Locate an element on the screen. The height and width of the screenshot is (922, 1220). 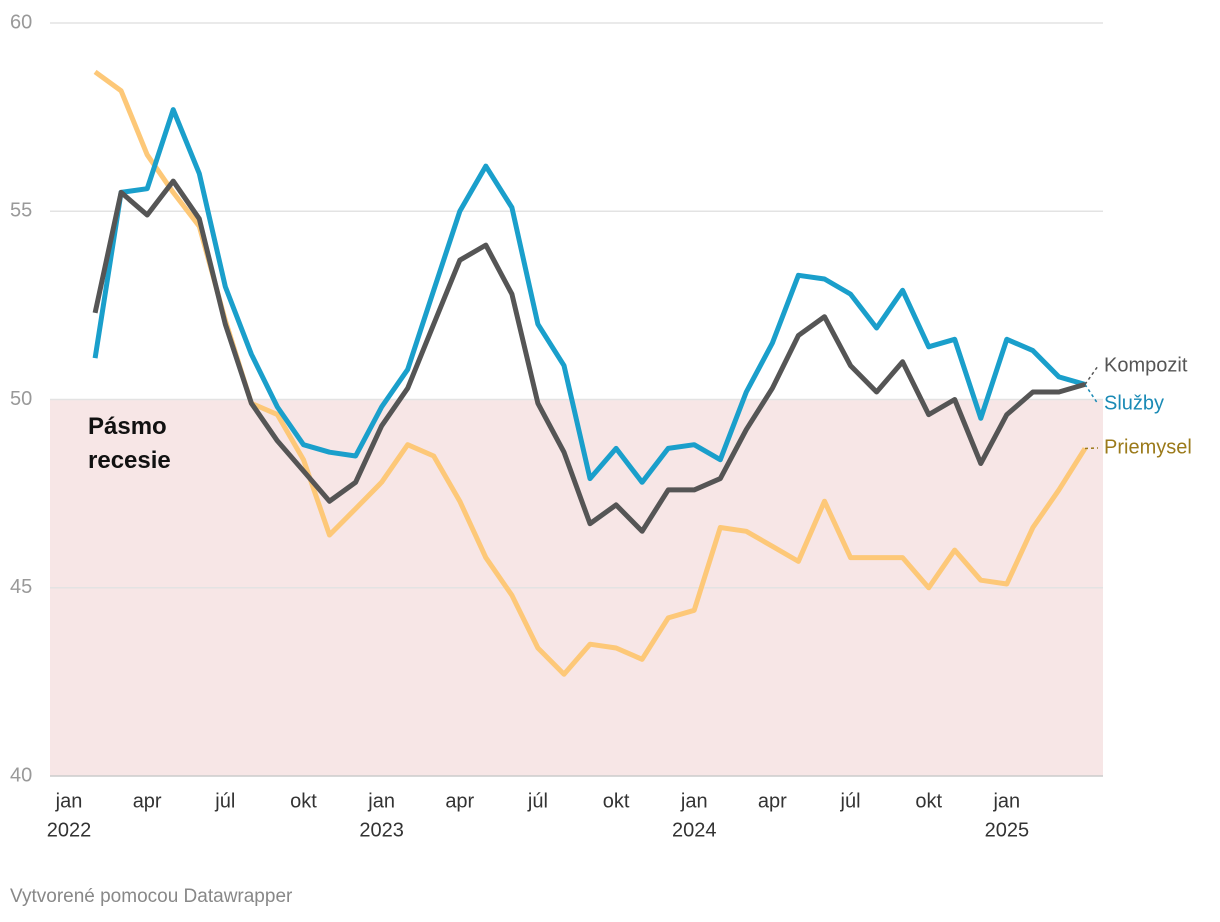
x-year-label: 2025 is located at coordinates (1007, 830).